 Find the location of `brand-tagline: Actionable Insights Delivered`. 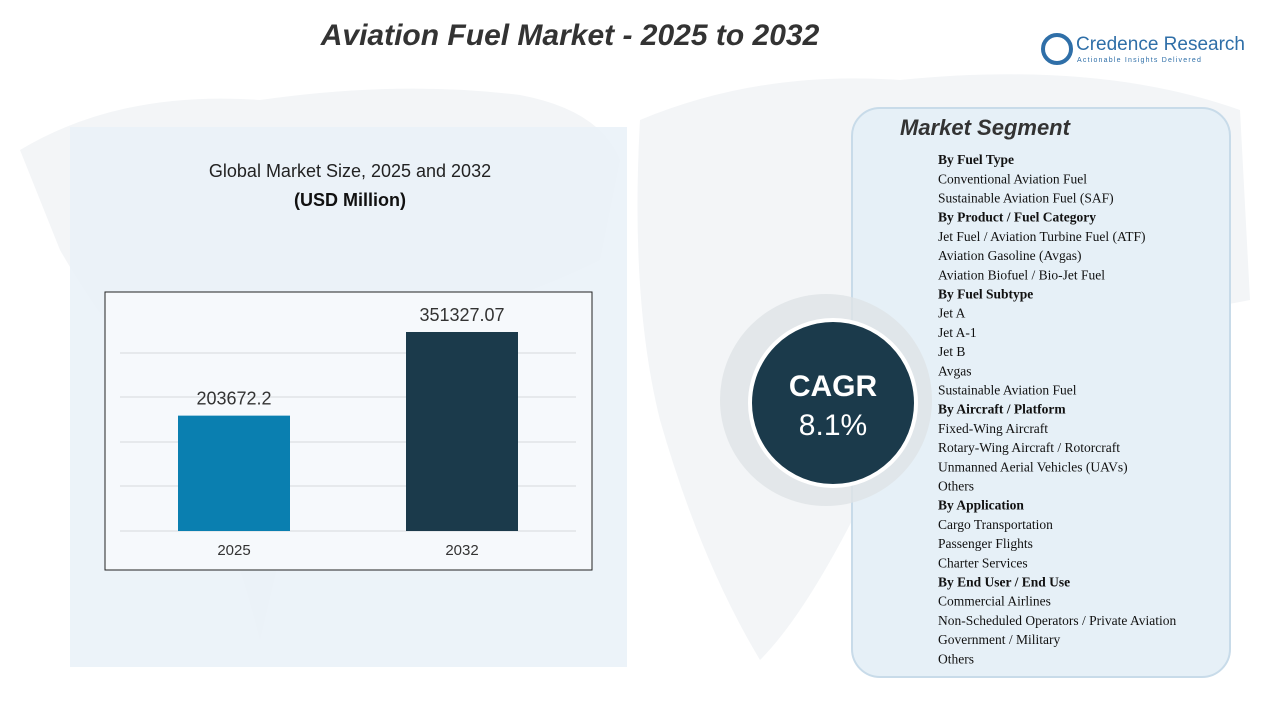

brand-tagline: Actionable Insights Delivered is located at coordinates (1139, 60).